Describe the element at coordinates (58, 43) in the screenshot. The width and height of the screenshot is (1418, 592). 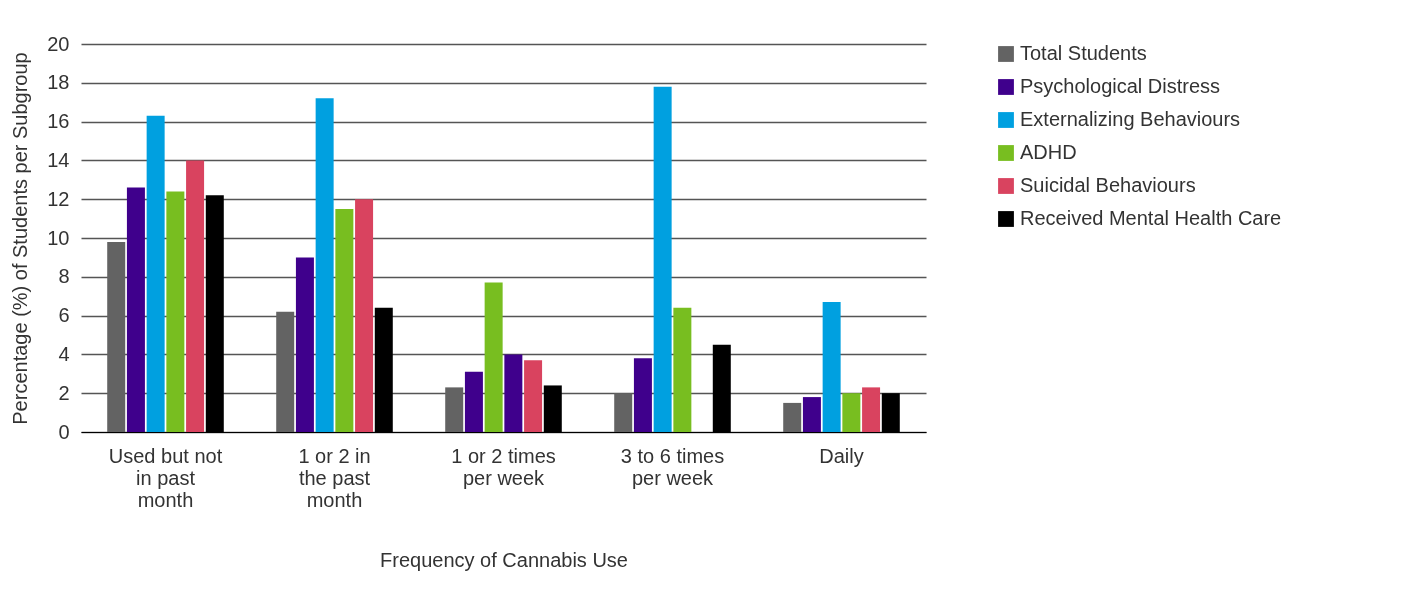
I see `y-tick-label: 20` at that location.